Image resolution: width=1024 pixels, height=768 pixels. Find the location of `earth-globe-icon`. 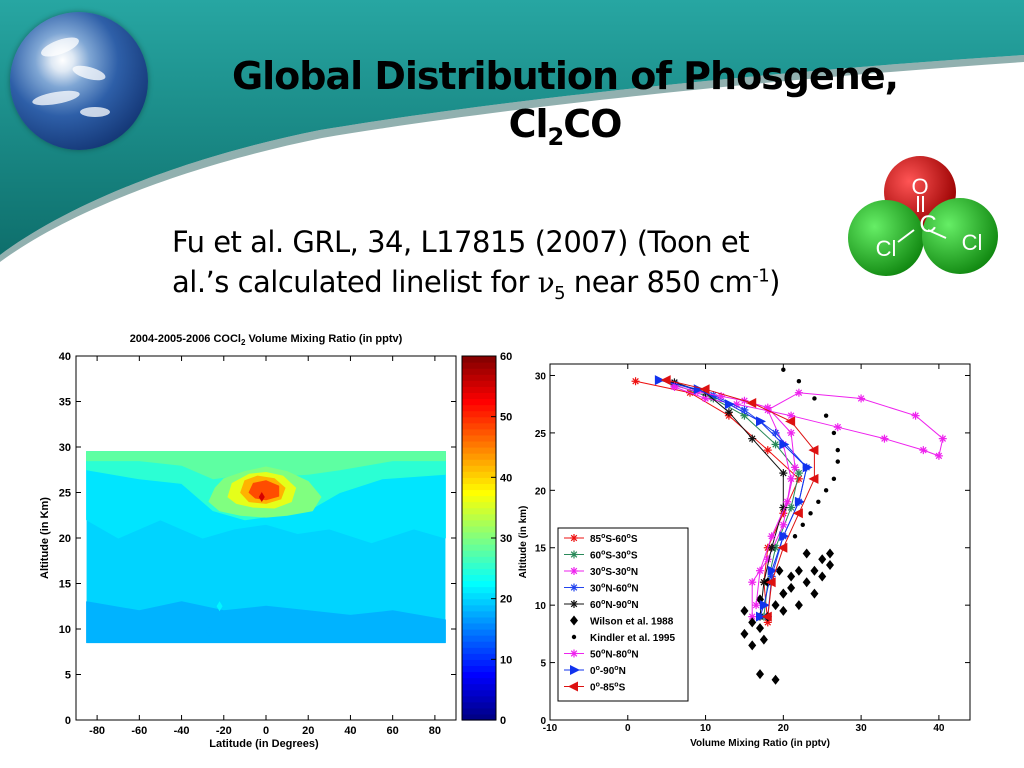

earth-globe-icon is located at coordinates (79, 81).